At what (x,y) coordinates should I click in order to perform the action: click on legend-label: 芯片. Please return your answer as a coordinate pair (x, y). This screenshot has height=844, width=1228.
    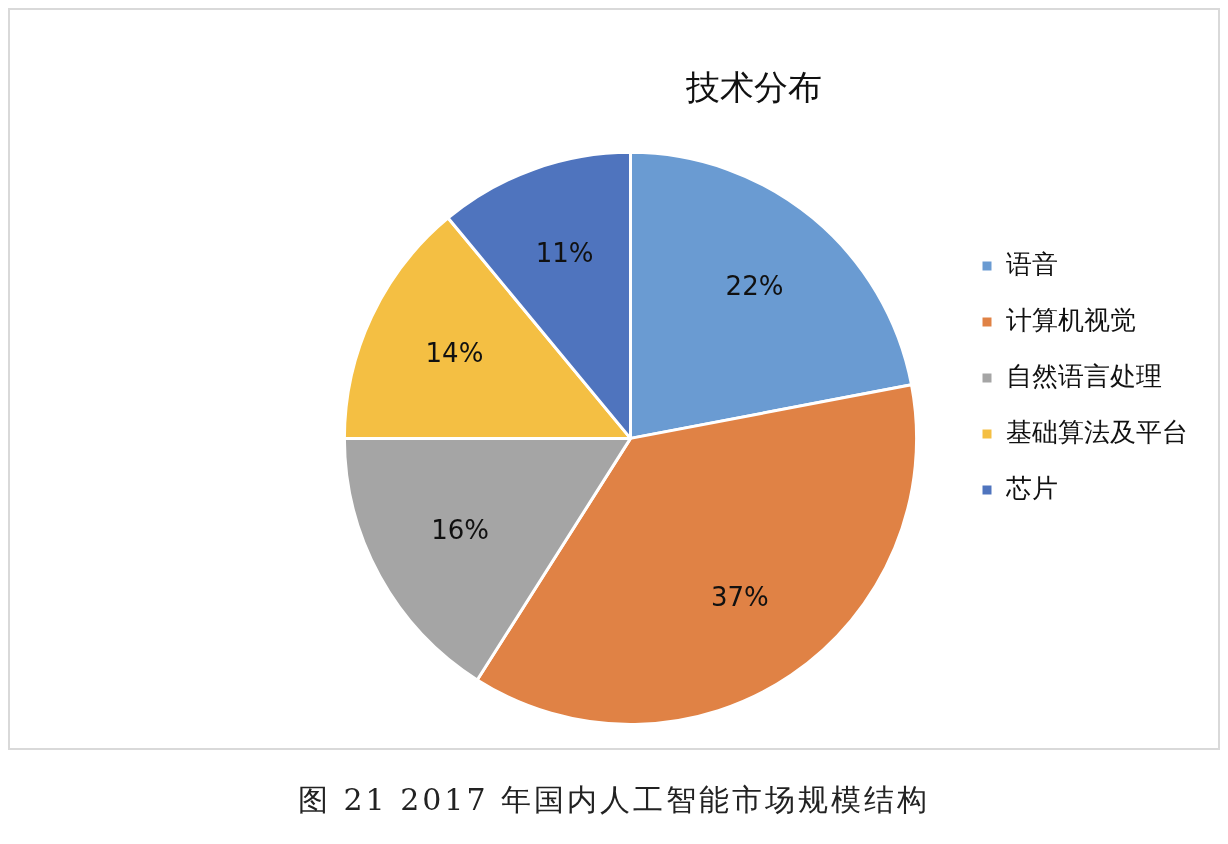
    Looking at the image, I should click on (1031, 487).